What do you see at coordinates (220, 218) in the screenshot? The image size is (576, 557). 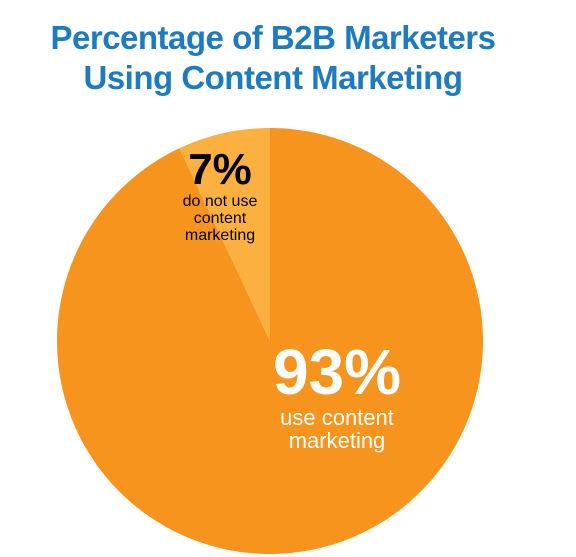 I see `category-label: do not use content marketing` at bounding box center [220, 218].